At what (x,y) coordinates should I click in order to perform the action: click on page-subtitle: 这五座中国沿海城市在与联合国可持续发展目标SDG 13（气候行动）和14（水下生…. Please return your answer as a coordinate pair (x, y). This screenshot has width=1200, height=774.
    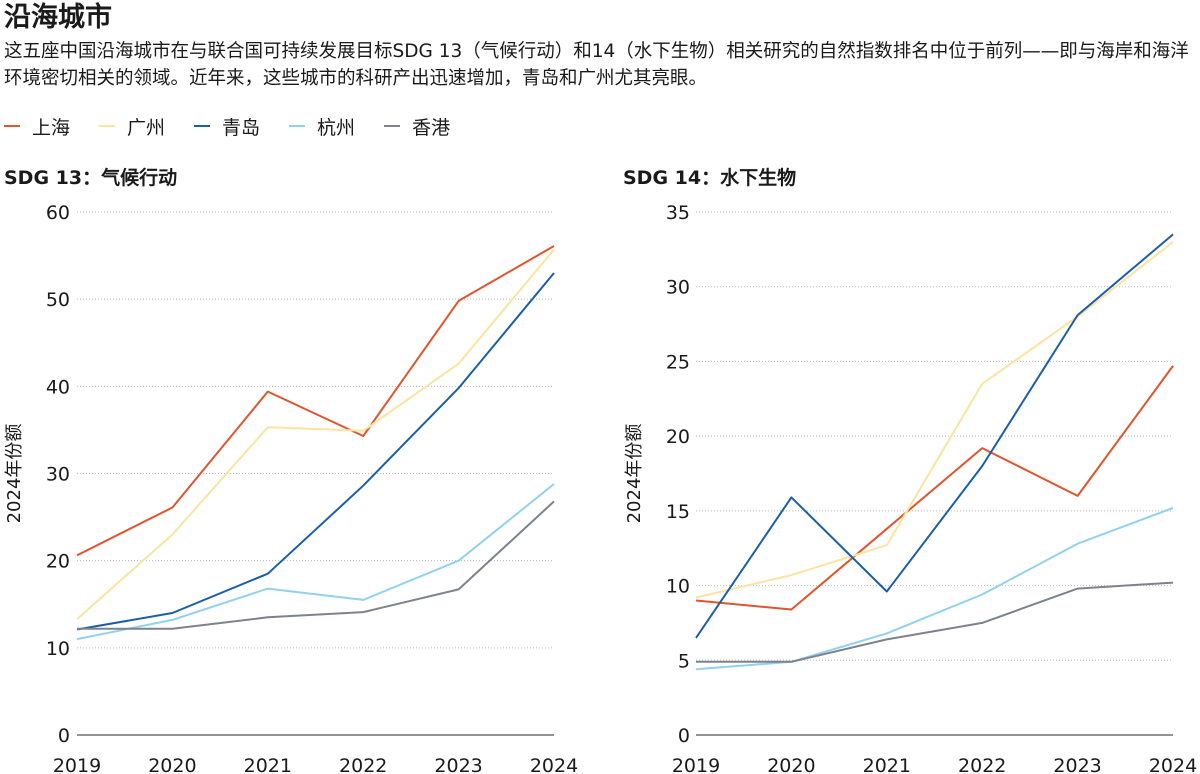
    Looking at the image, I should click on (596, 65).